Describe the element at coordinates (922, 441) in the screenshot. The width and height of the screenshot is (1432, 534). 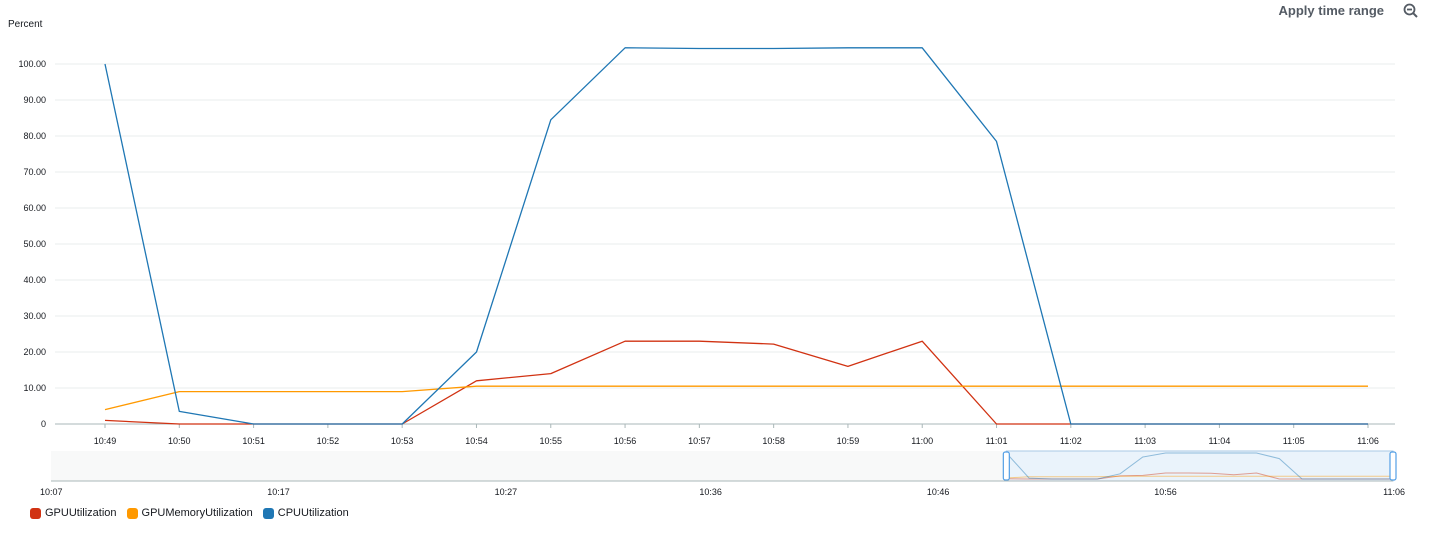
I see `x-tick-label: 11:00` at that location.